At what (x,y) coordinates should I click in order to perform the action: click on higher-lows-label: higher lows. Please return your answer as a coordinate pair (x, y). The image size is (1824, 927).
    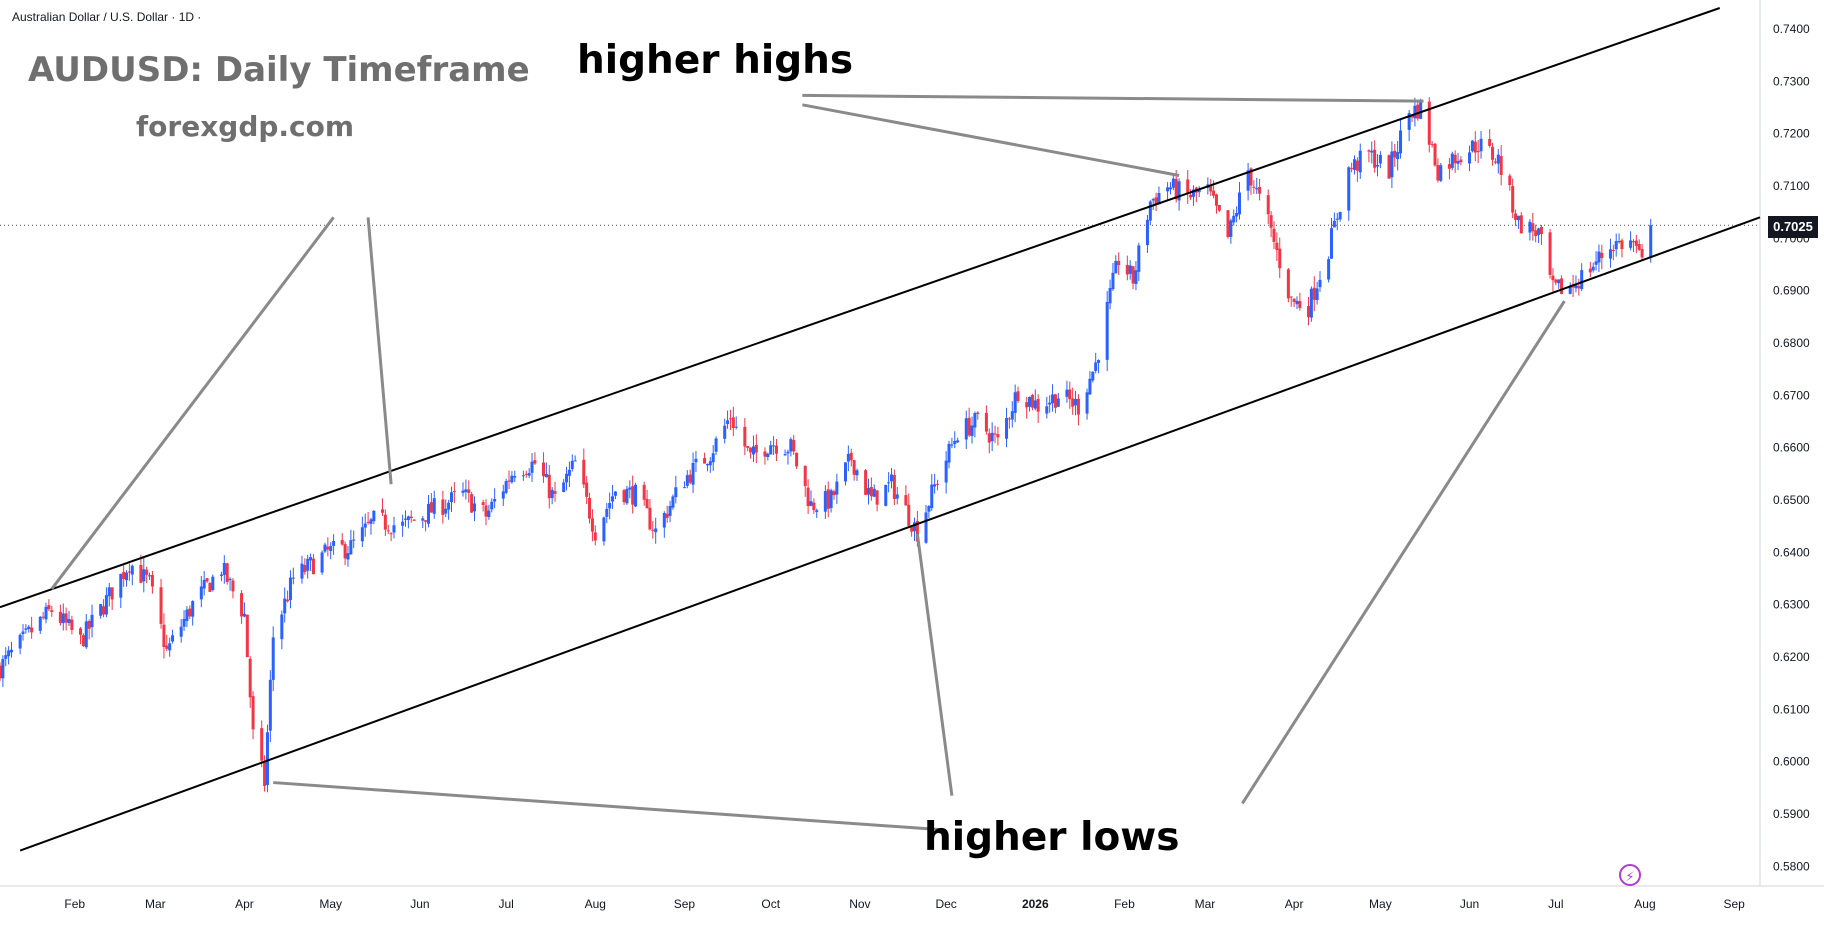
    Looking at the image, I should click on (1052, 837).